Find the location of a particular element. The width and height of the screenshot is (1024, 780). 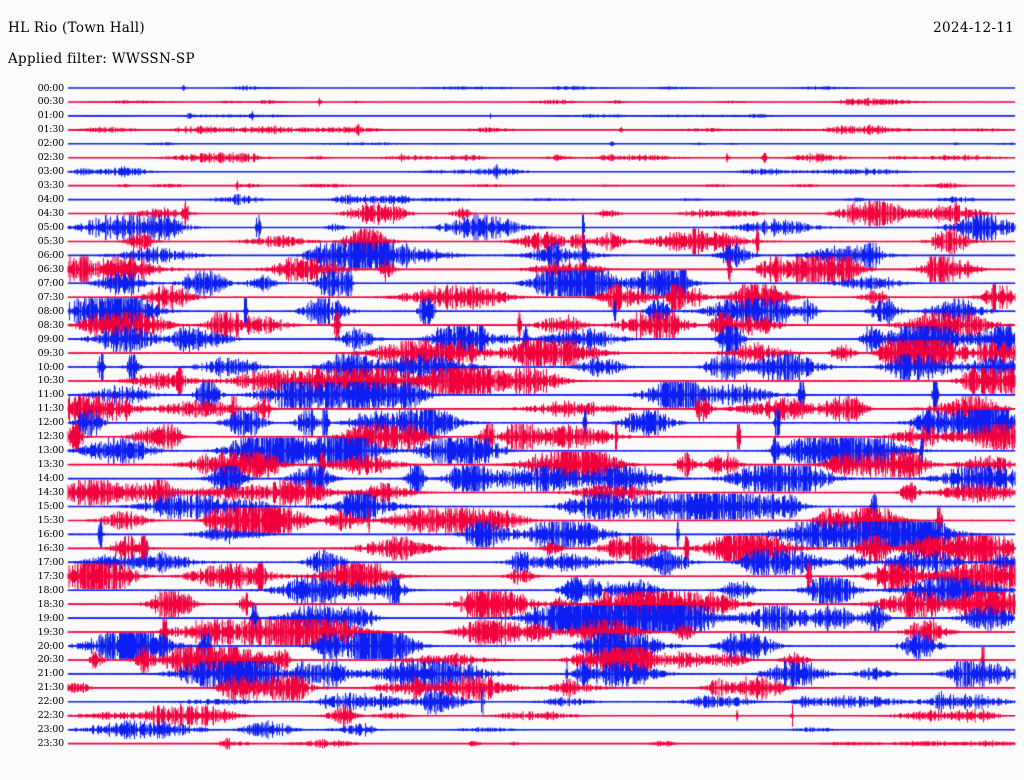

record-date: 2024-12-11 is located at coordinates (973, 28).